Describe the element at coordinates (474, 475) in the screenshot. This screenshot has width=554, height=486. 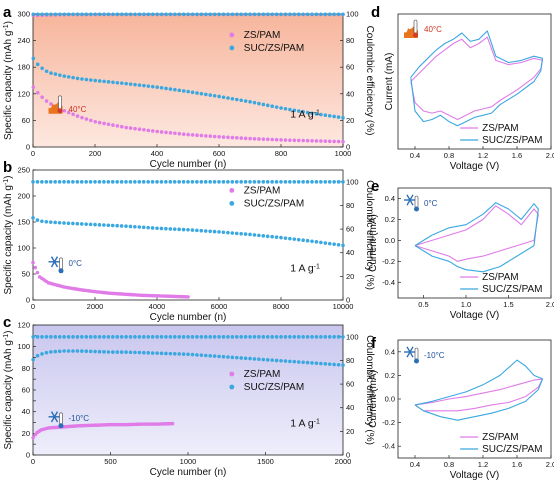
I see `x-axis-label: Voltage (V)` at that location.